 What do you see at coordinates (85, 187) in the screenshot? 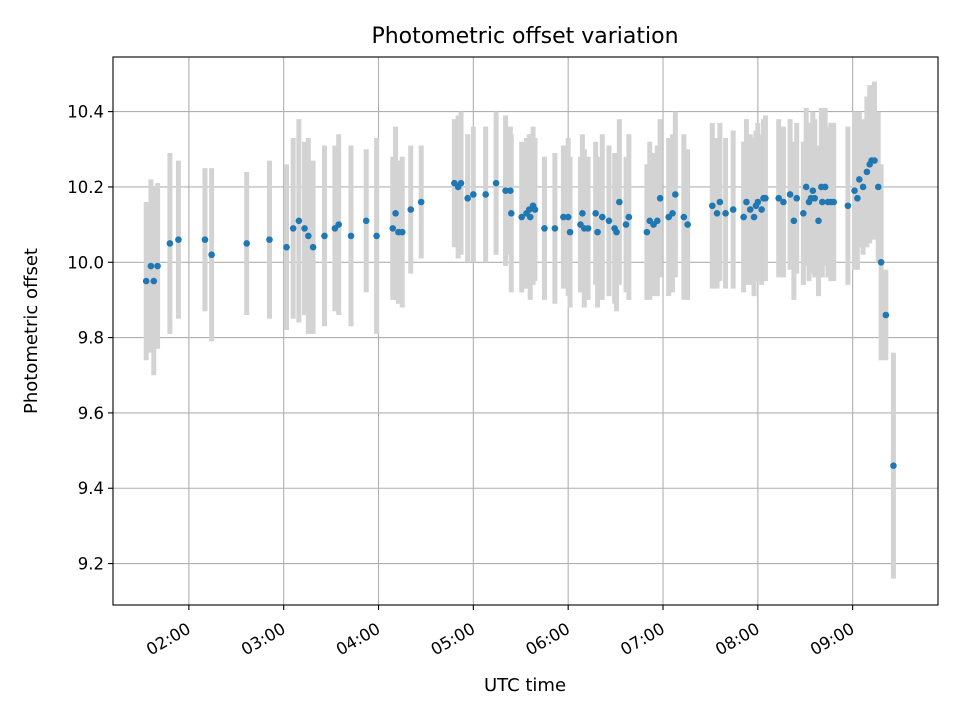
I see `y-tick-label: 10.2` at bounding box center [85, 187].